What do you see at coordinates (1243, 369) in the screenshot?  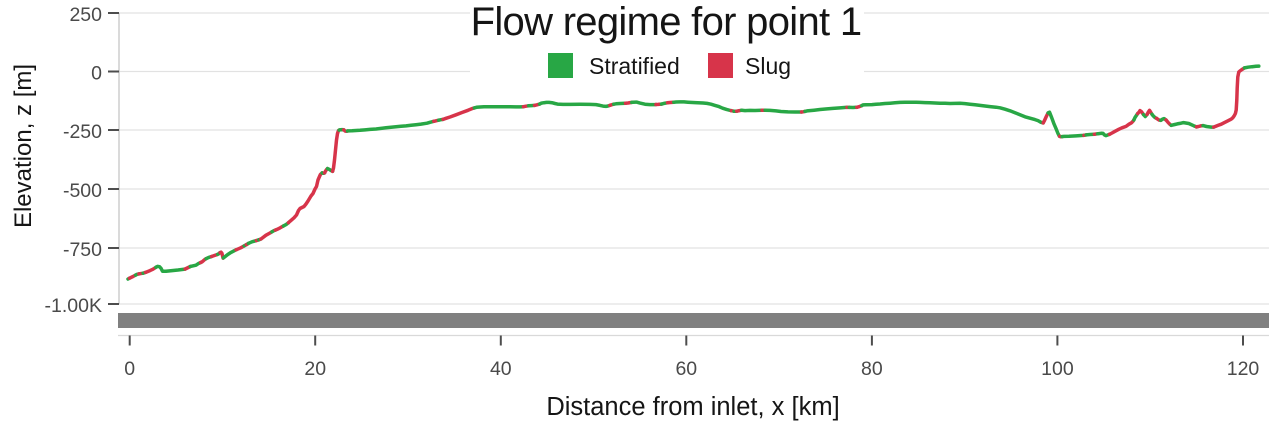 I see `svg-text: 120` at bounding box center [1243, 369].